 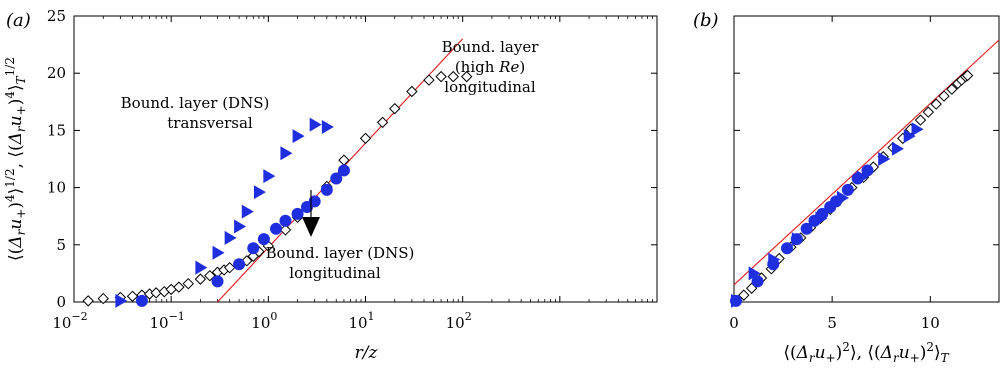 What do you see at coordinates (61, 302) in the screenshot?
I see `y-tick-label: 0` at bounding box center [61, 302].